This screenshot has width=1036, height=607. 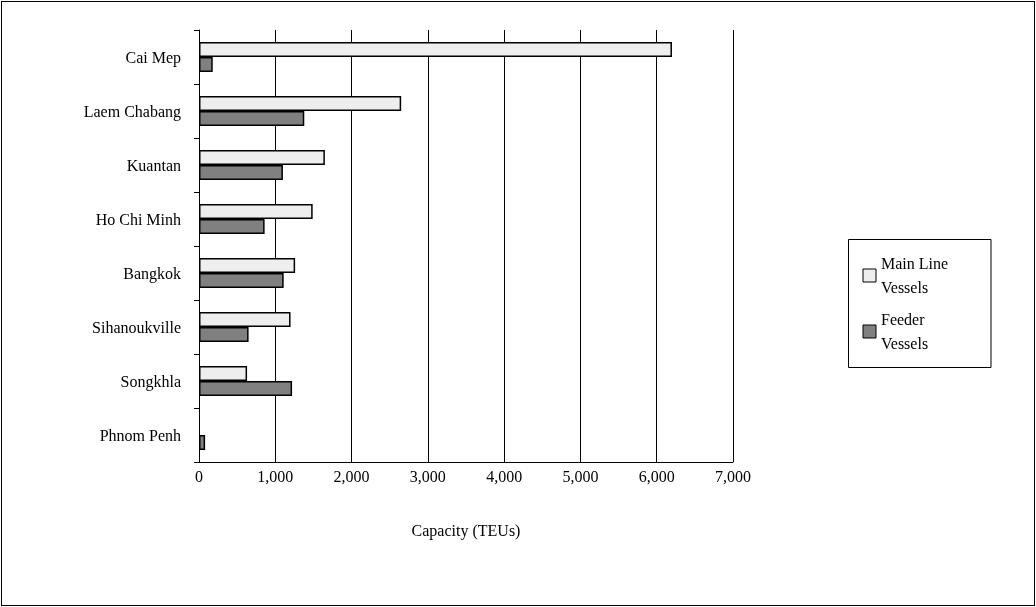 What do you see at coordinates (351, 476) in the screenshot?
I see `x-tick-label: 2,000` at bounding box center [351, 476].